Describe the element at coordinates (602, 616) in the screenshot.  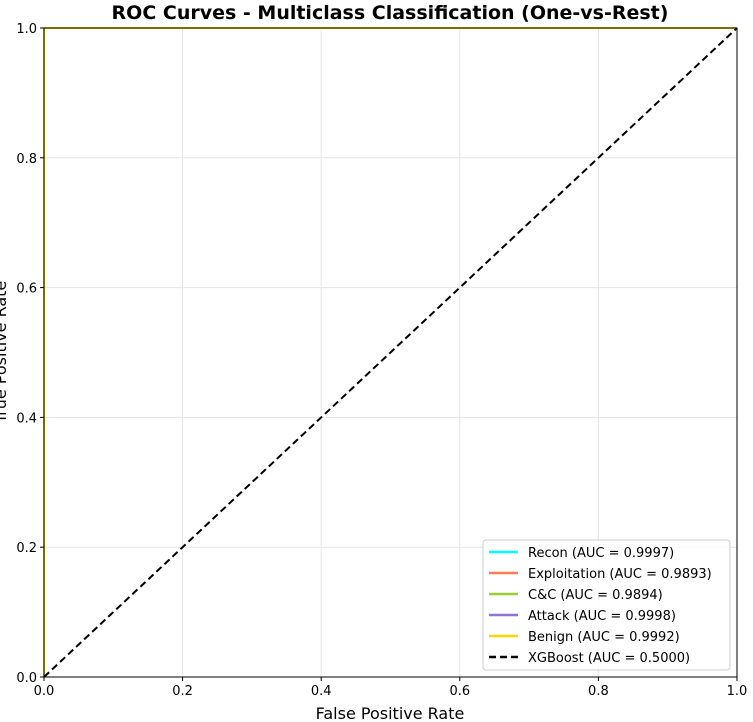
I see `legend-label-3: Attack (AUC = 0.9998)` at that location.